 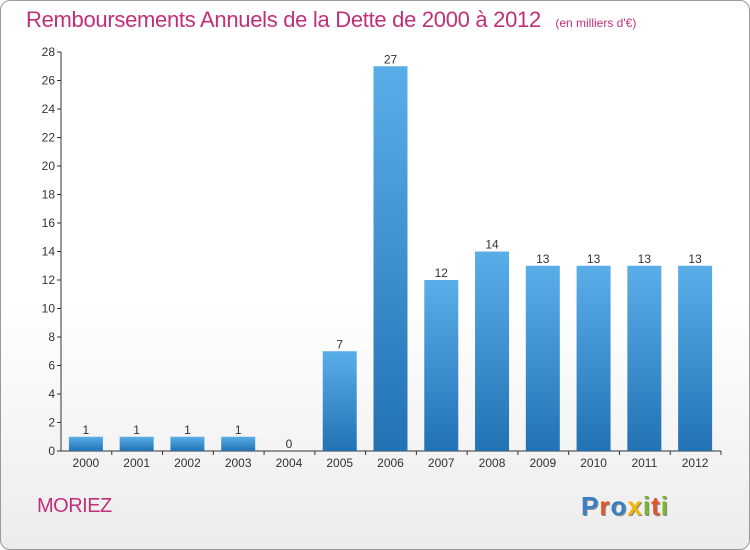 I want to click on y-tick-label: 6, so click(x=51, y=366).